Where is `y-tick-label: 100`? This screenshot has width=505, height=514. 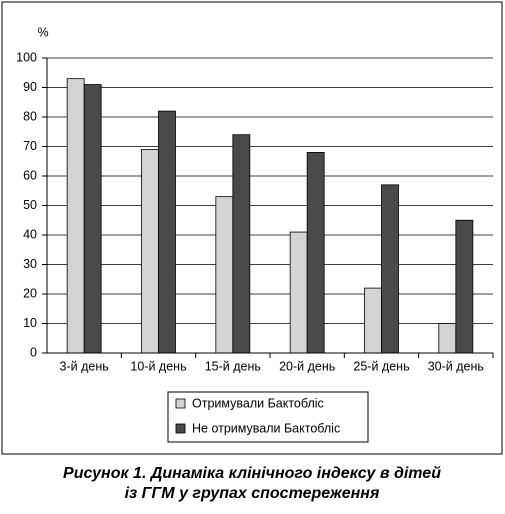 y-tick-label: 100 is located at coordinates (26, 57).